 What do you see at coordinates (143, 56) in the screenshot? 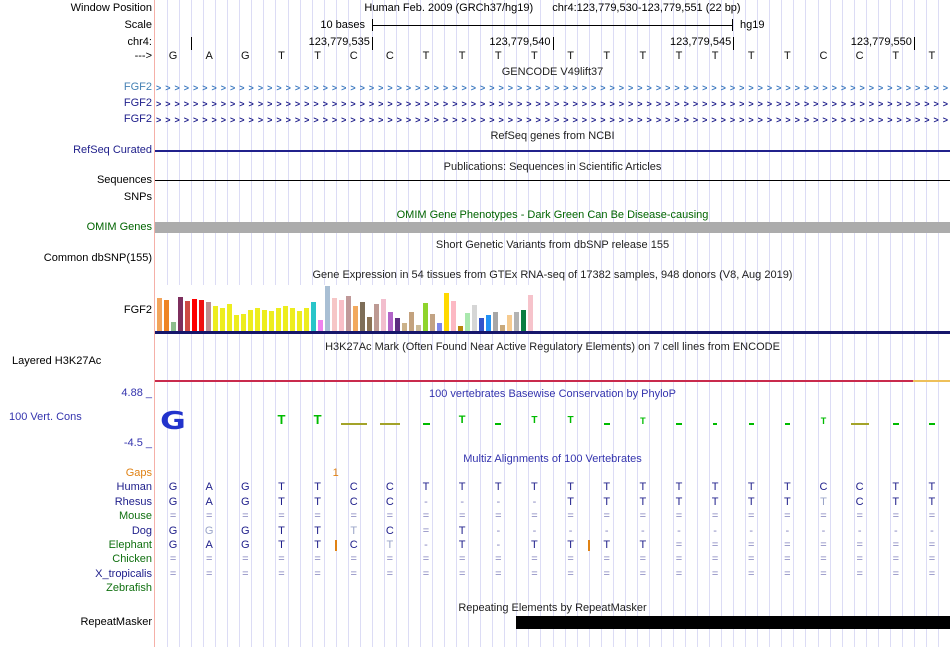
I see `track-label-strand: --->` at bounding box center [143, 56].